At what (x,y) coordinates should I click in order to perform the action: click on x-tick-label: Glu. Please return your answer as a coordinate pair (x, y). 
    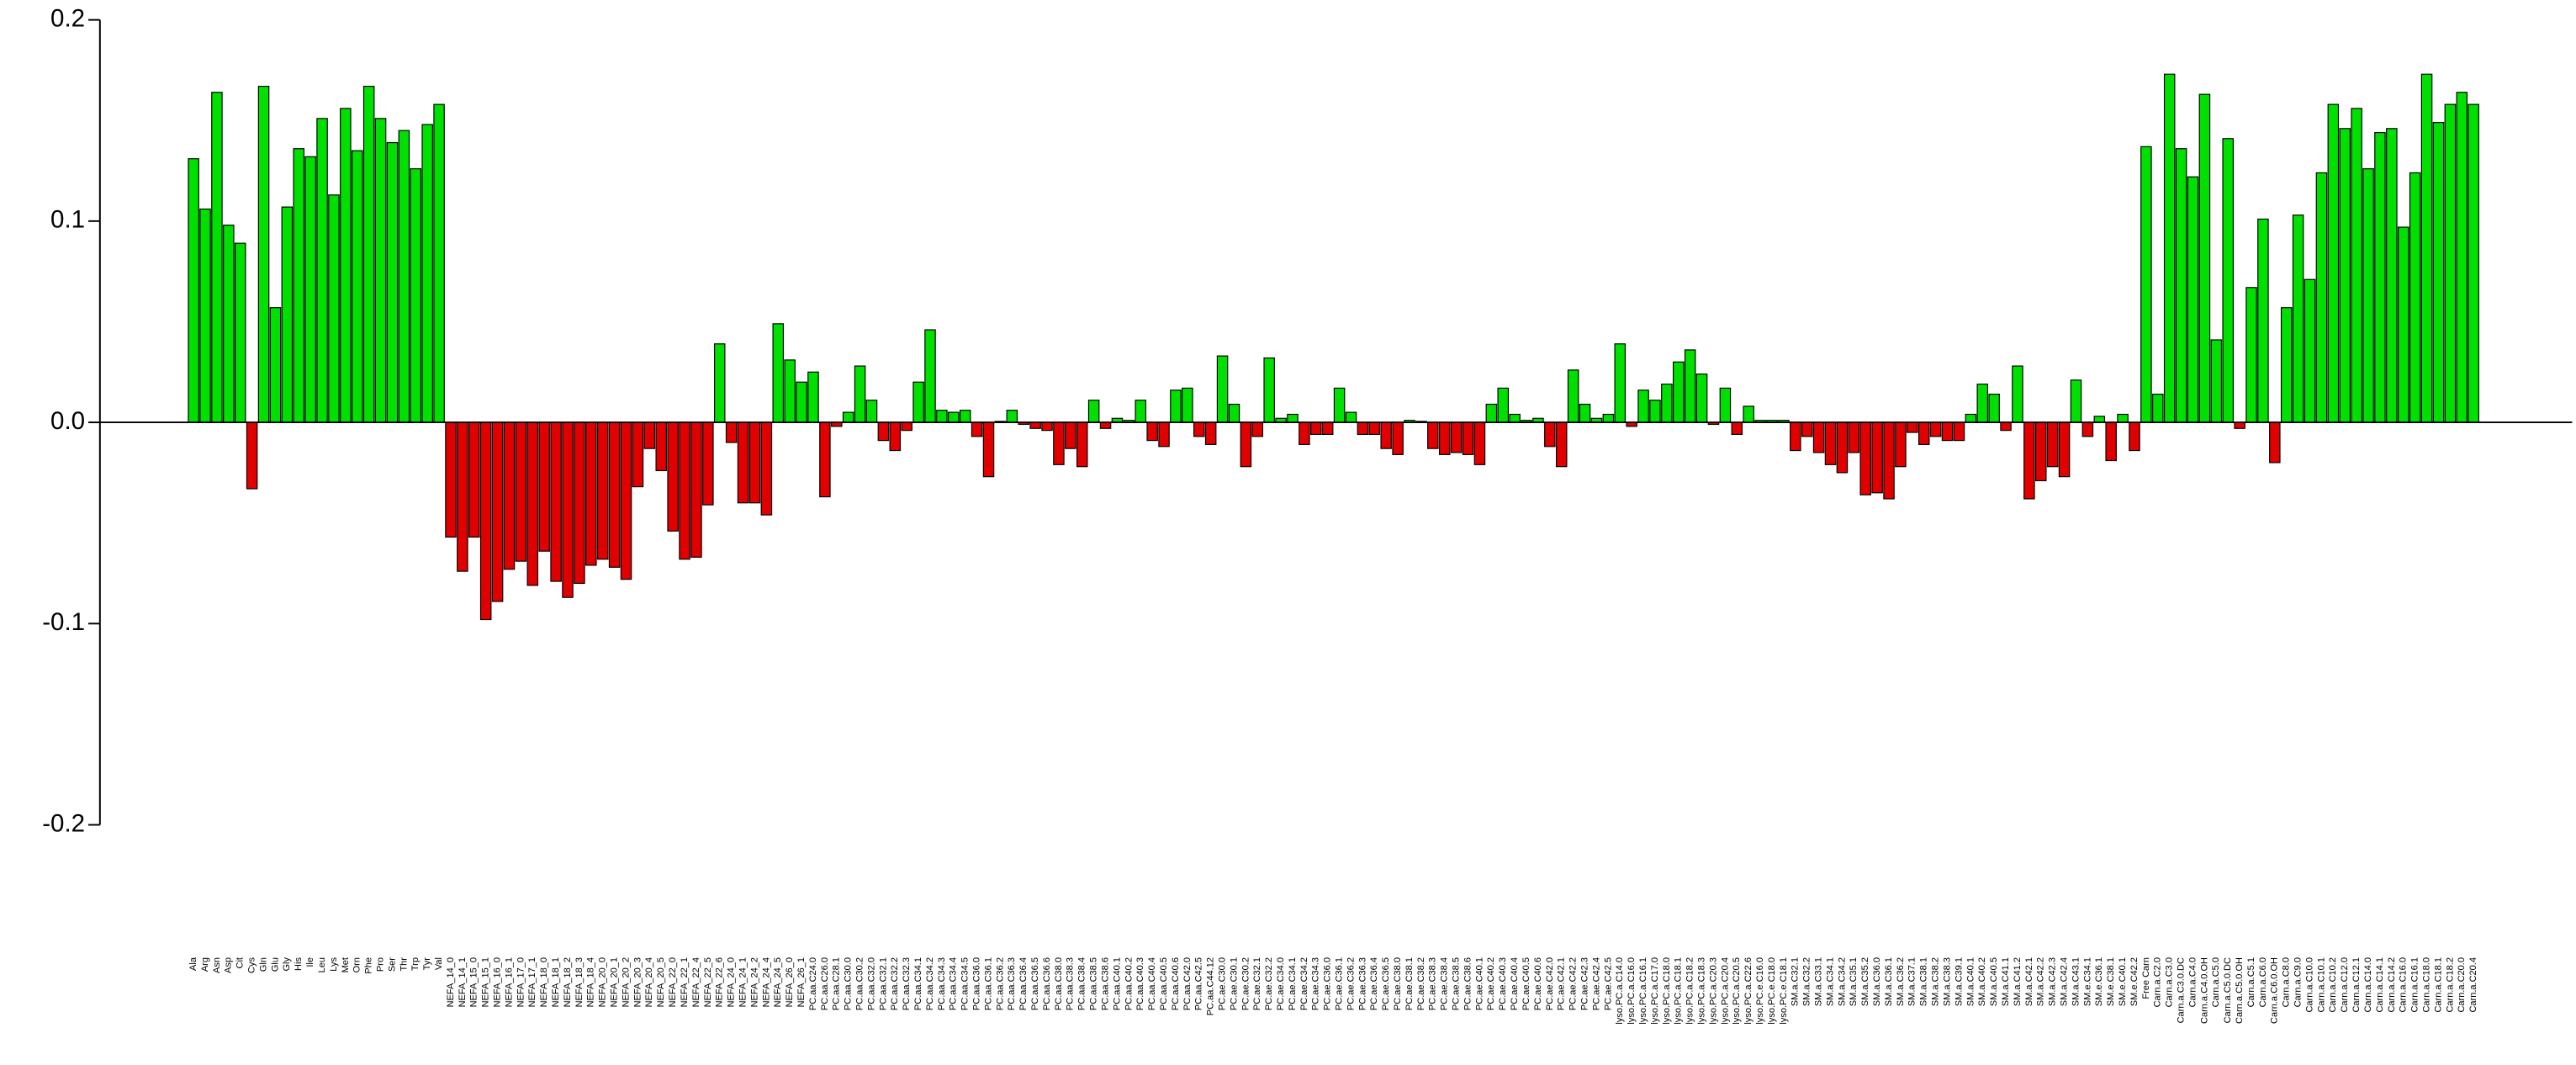
    Looking at the image, I should click on (275, 964).